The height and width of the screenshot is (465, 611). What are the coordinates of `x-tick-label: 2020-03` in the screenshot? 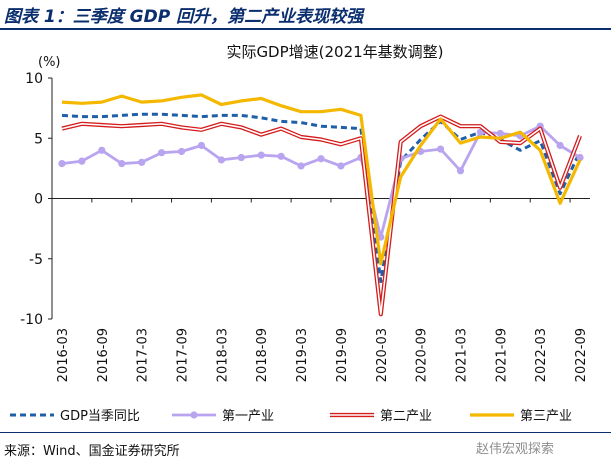 It's located at (382, 355).